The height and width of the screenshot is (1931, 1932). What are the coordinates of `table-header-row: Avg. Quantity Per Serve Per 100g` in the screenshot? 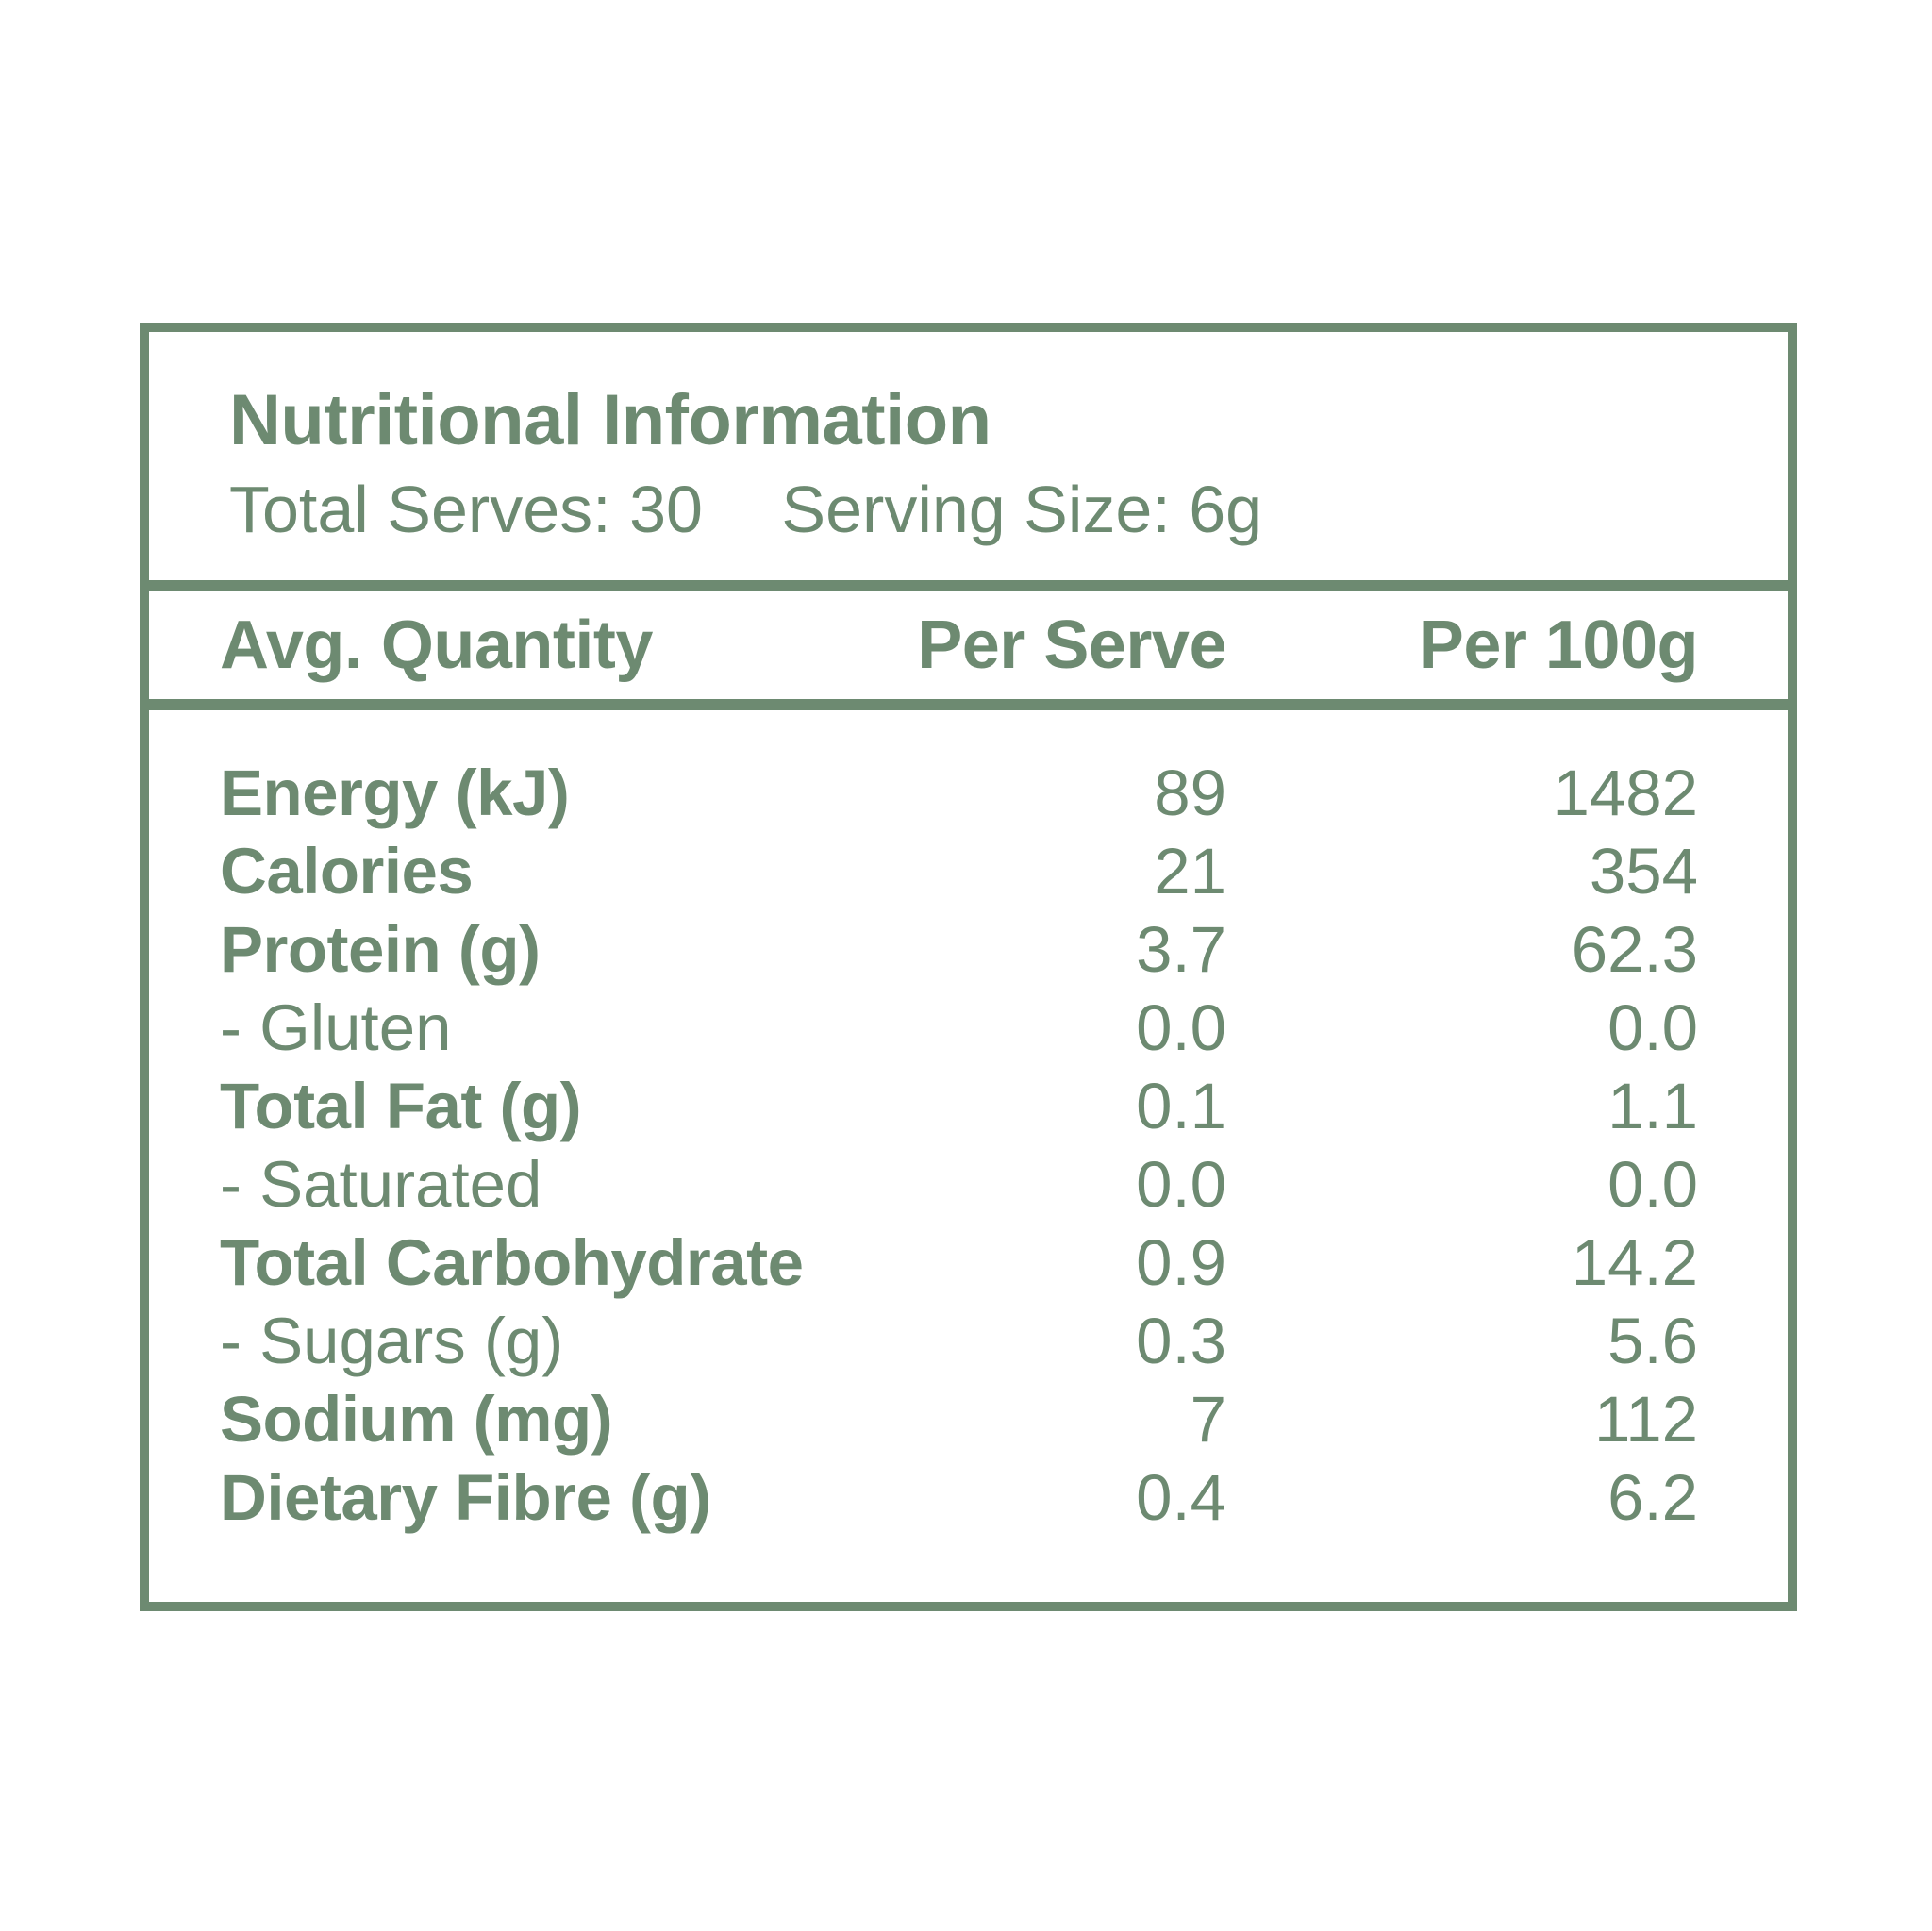 It's located at (969, 645).